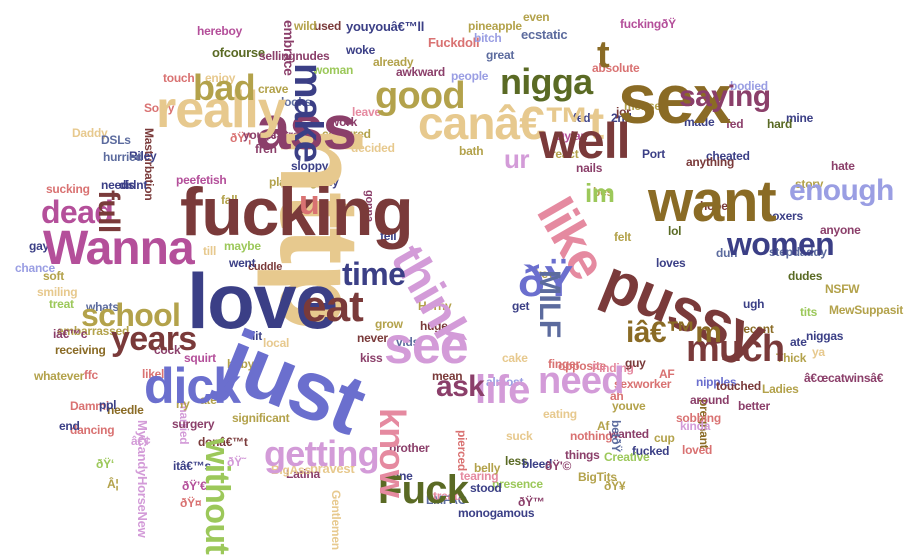 This screenshot has height=556, width=905. What do you see at coordinates (420, 96) in the screenshot?
I see `cloud-word-19: good` at bounding box center [420, 96].